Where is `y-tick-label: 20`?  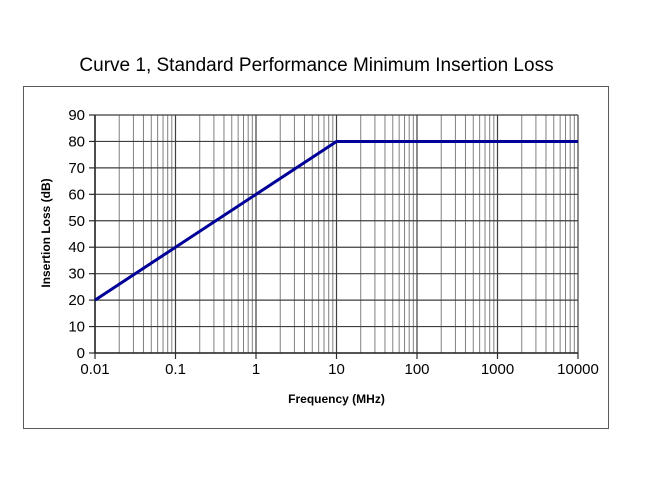 y-tick-label: 20 is located at coordinates (76, 300).